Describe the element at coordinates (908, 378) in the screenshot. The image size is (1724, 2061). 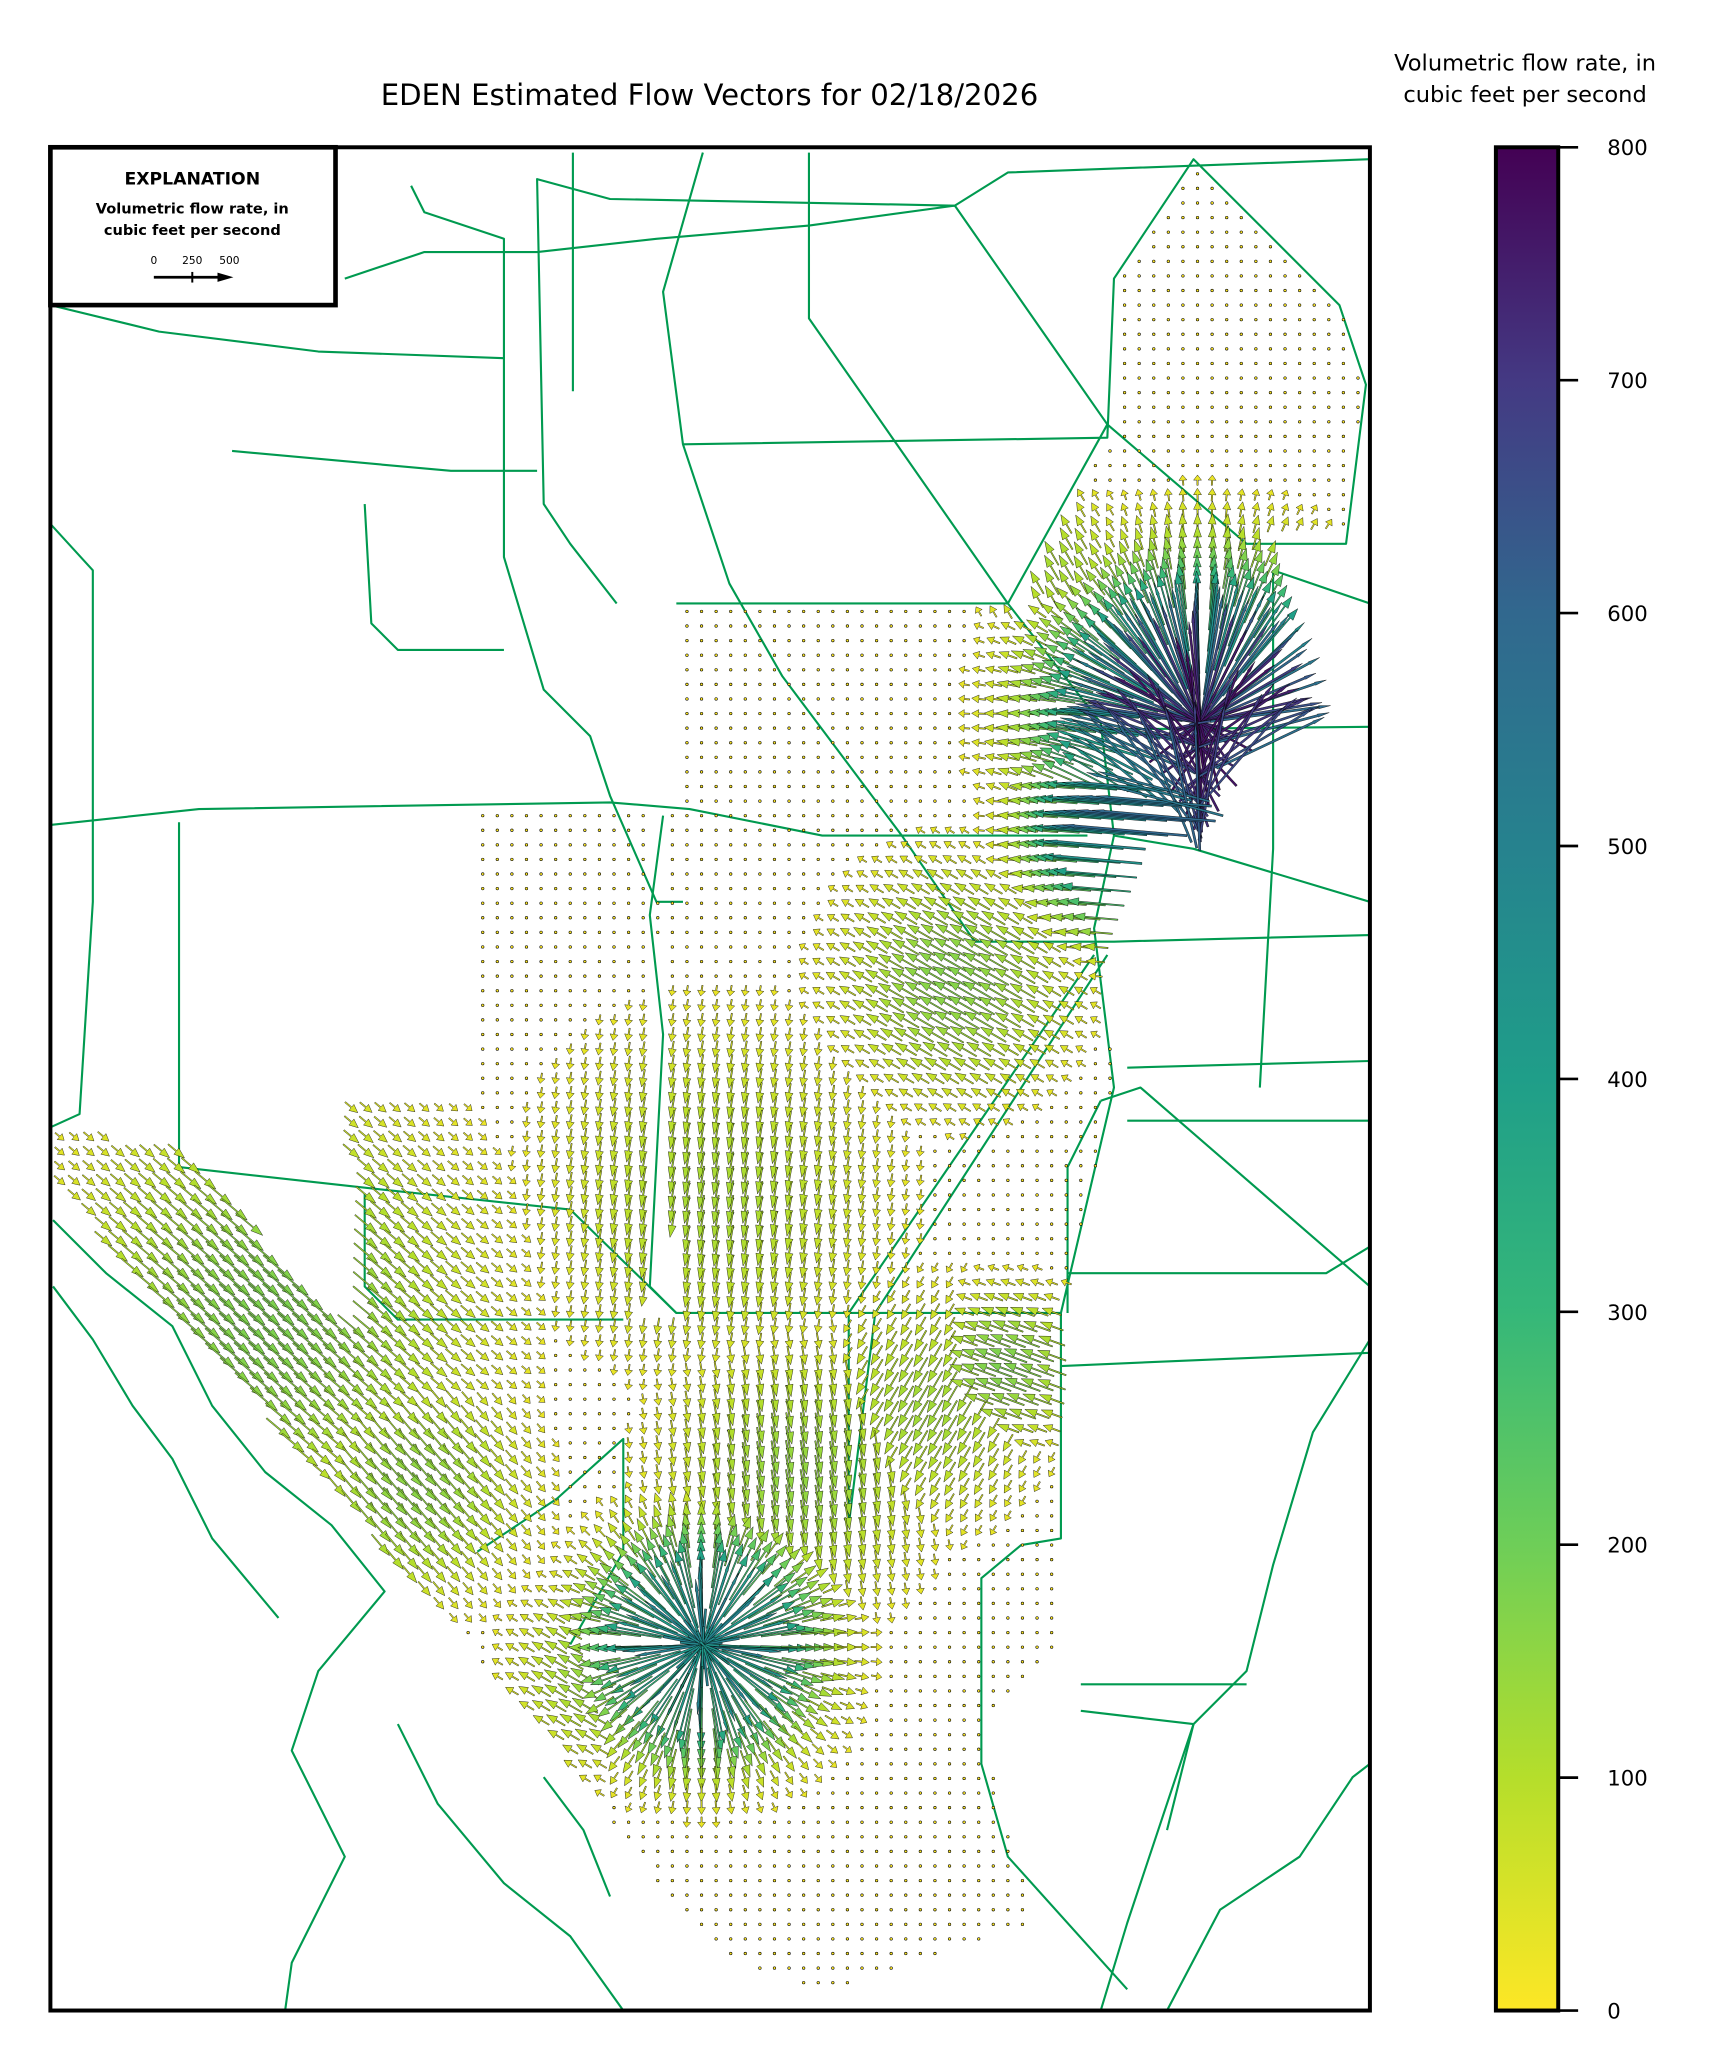
I see `canal-line` at that location.